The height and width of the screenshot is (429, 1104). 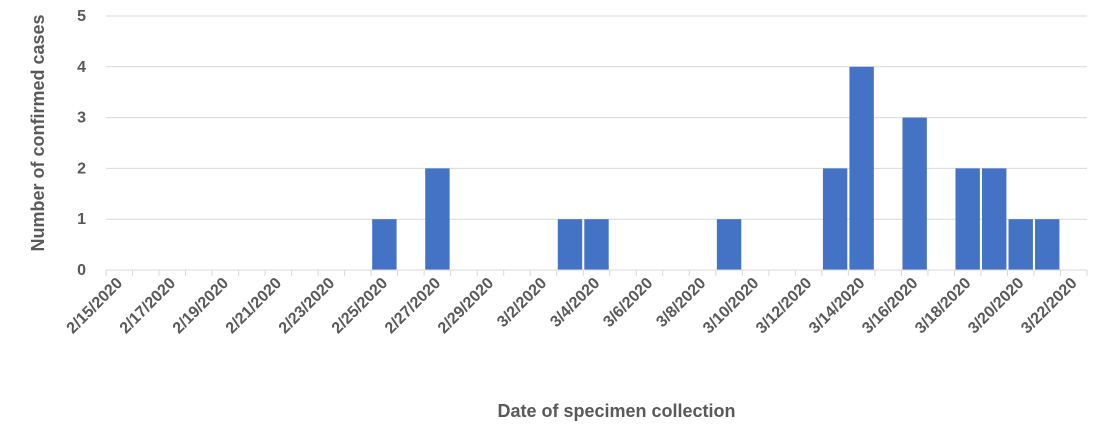 What do you see at coordinates (616, 411) in the screenshot?
I see `x-axis-title: Date of specimen collection` at bounding box center [616, 411].